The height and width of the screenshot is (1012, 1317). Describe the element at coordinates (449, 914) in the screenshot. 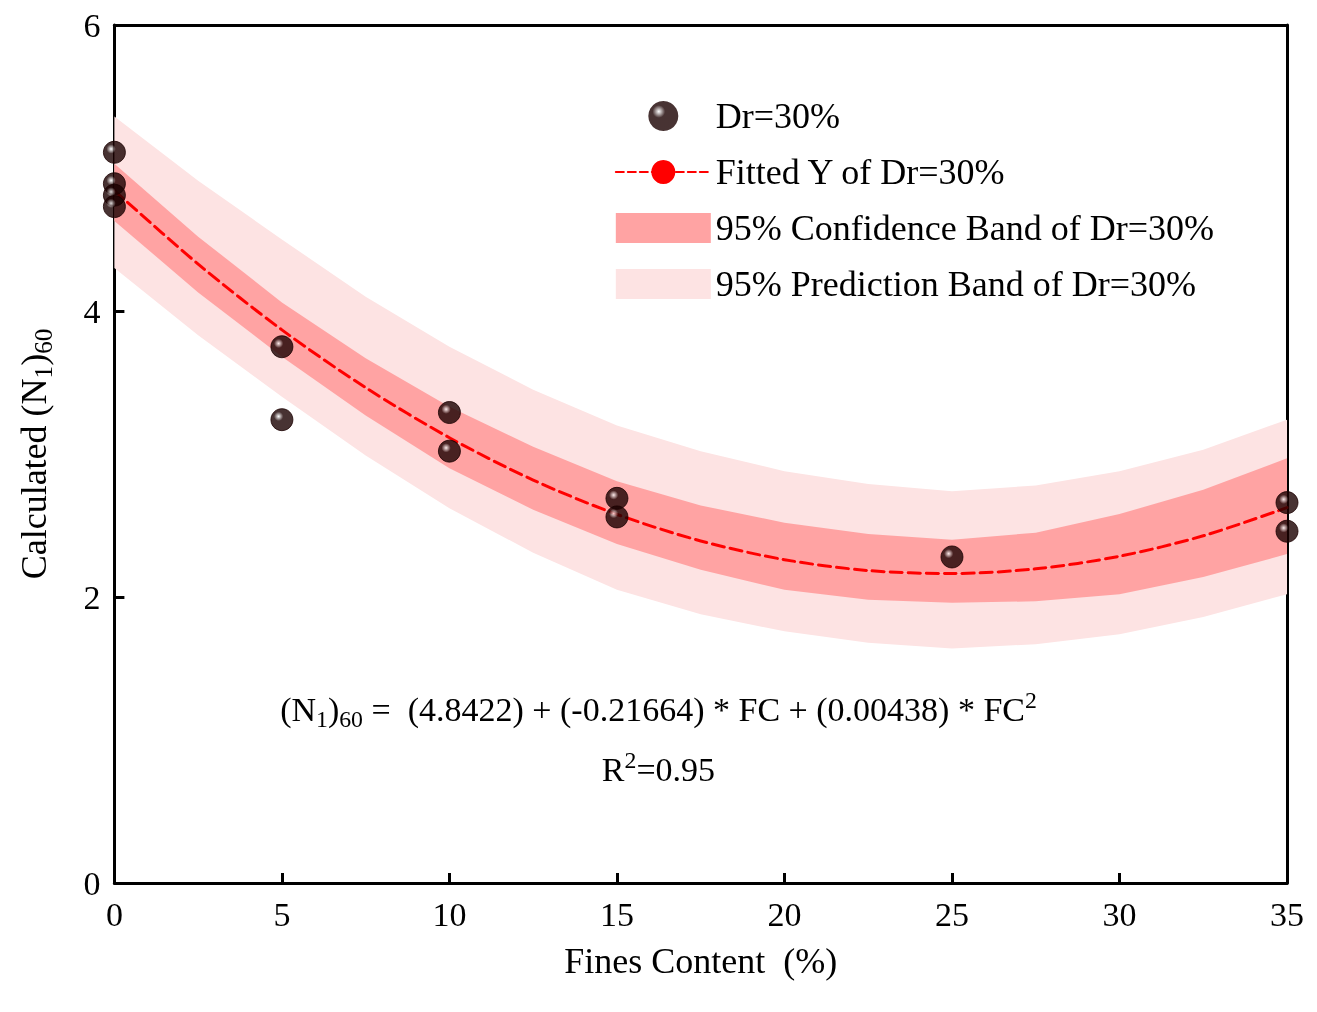

I see `x-tick-label: 10` at that location.